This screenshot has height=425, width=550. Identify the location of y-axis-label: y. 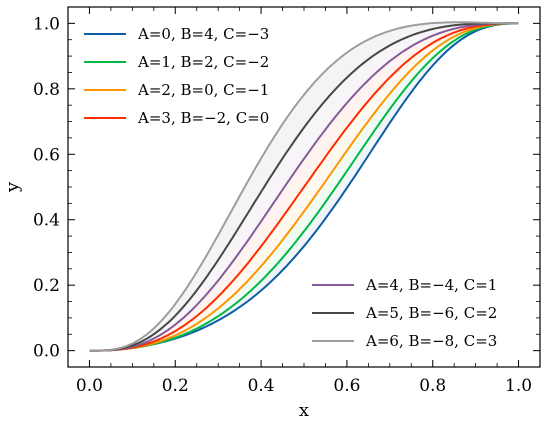
(12, 187).